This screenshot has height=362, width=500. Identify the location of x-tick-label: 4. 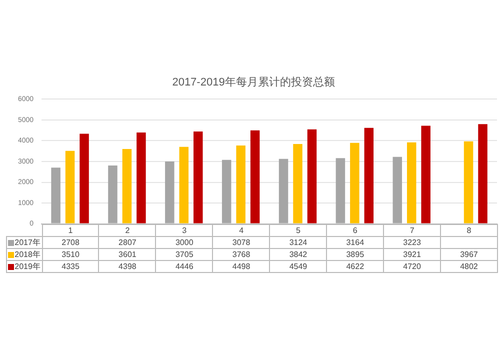
(241, 230).